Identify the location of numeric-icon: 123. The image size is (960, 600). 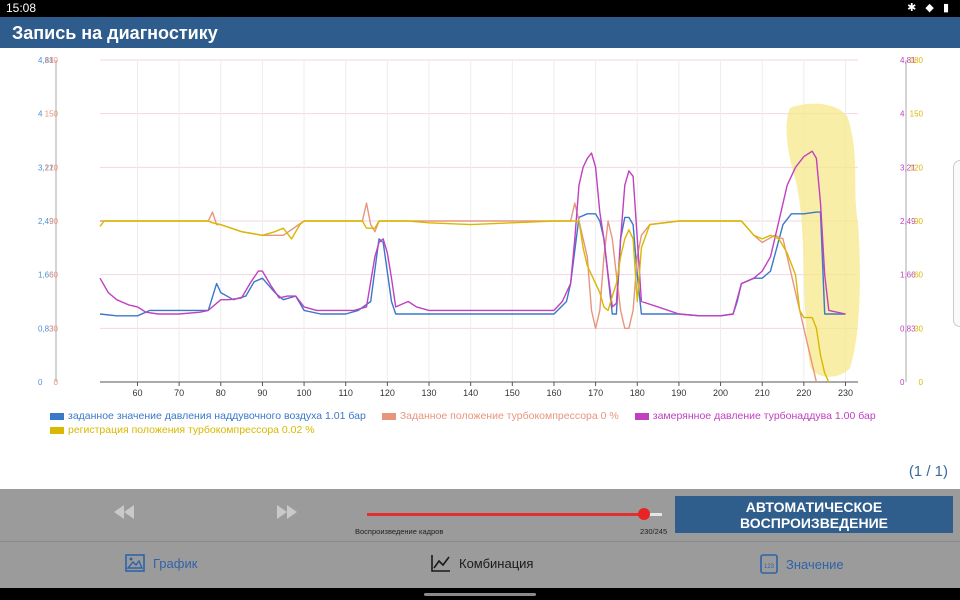
(769, 564).